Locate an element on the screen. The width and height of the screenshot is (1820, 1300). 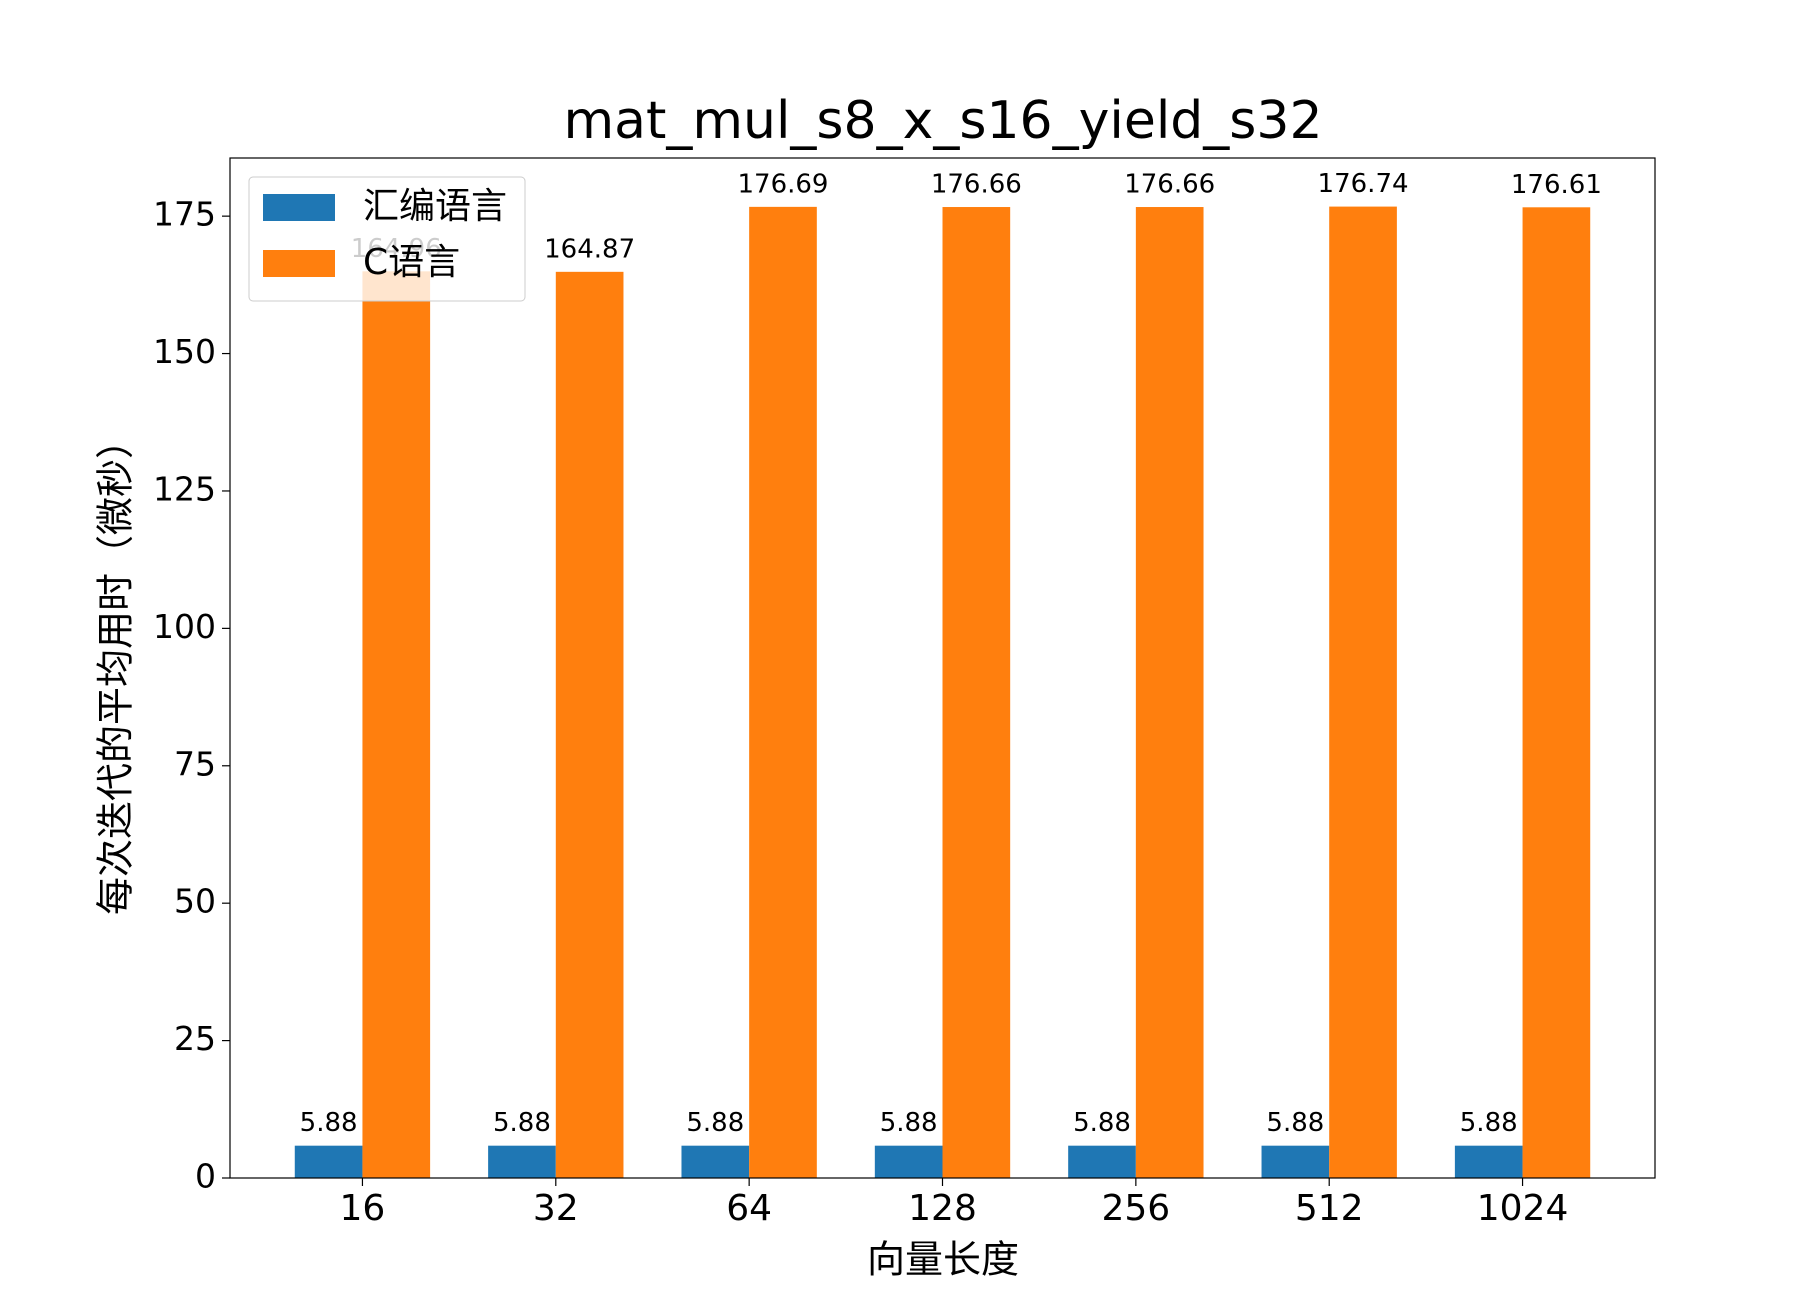
value-label: 176.74 is located at coordinates (1363, 184).